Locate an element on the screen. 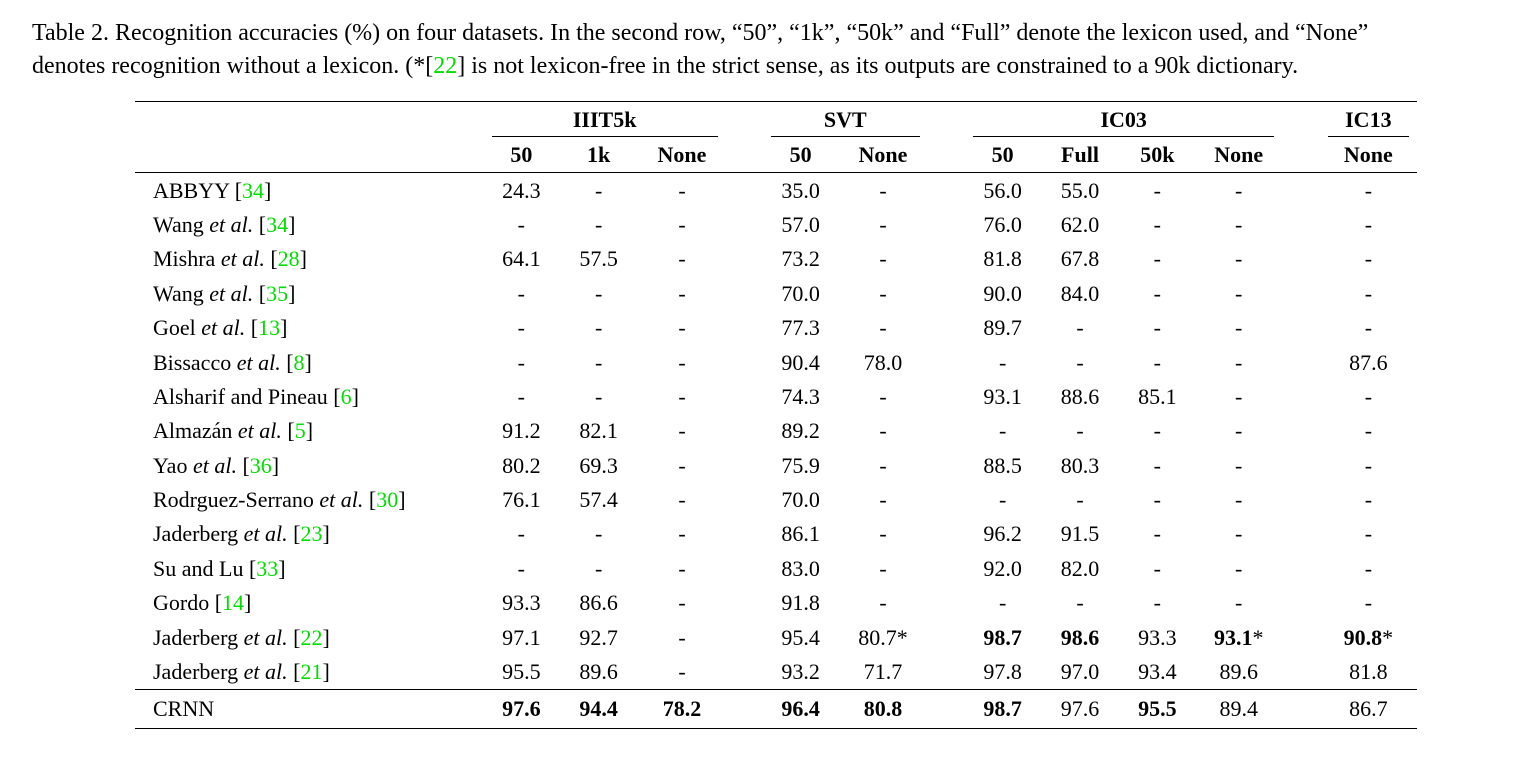 This screenshot has height=765, width=1530. value-text: 95.4 is located at coordinates (800, 637).